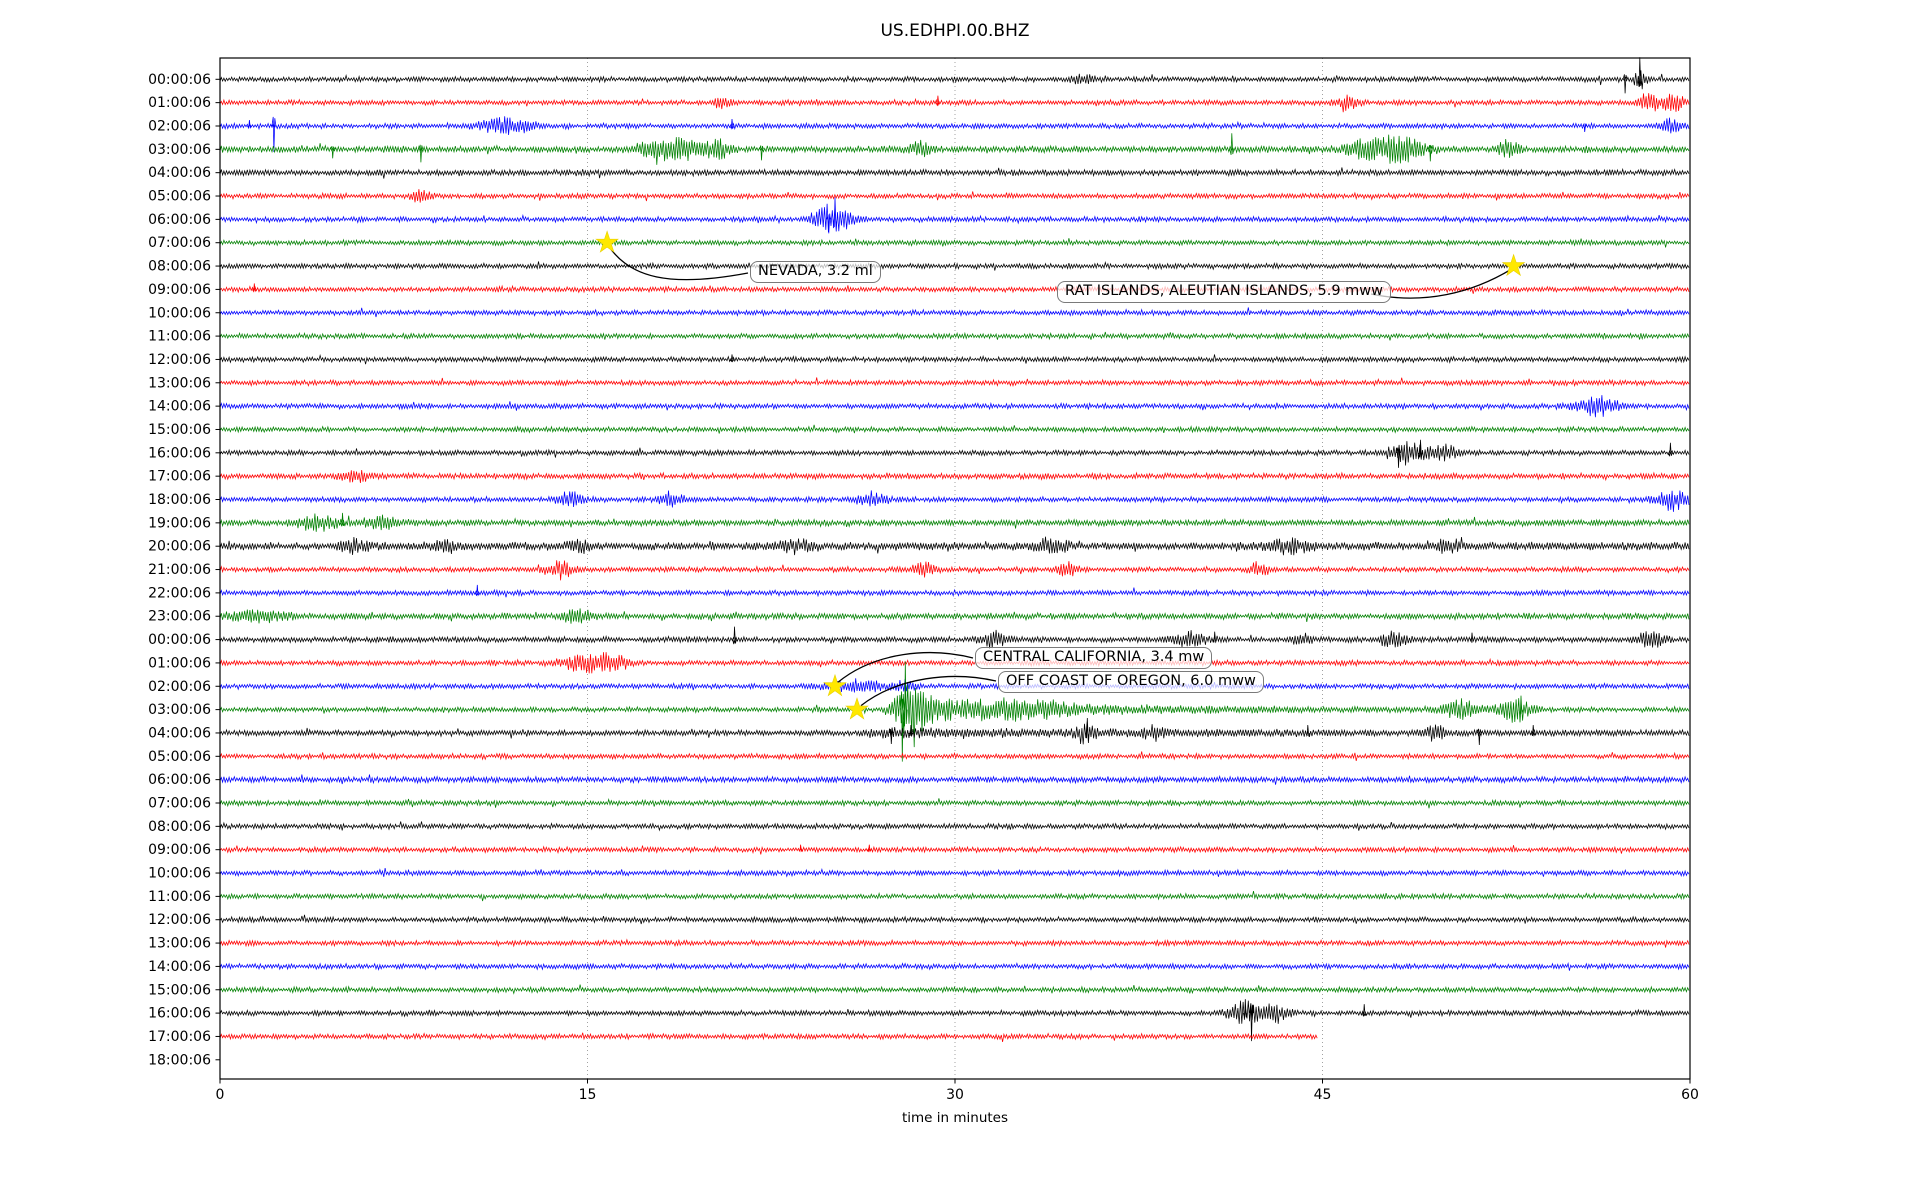  Describe the element at coordinates (1323, 1095) in the screenshot. I see `x-tick-label: 45` at that location.